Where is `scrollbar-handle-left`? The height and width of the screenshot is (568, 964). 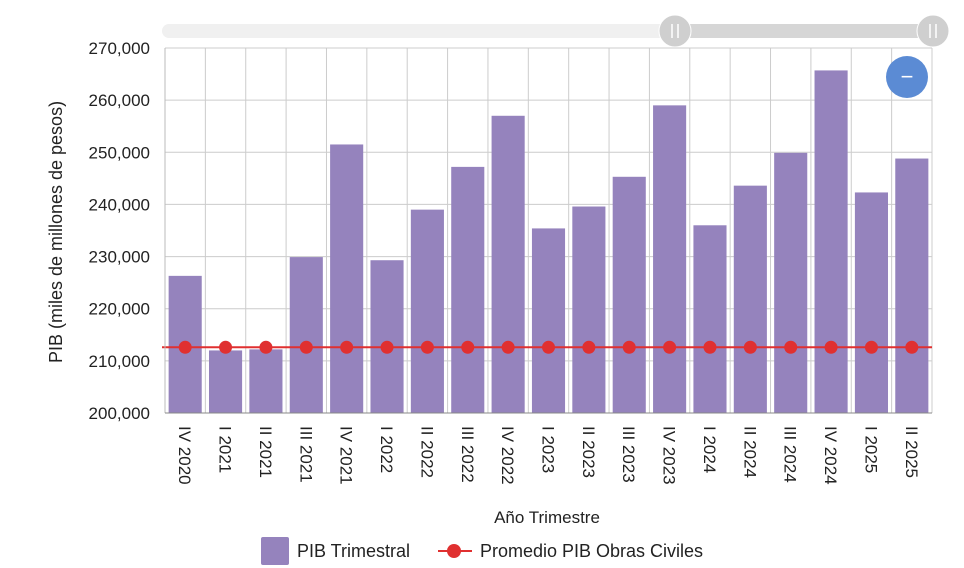
scrollbar-handle-left is located at coordinates (675, 31).